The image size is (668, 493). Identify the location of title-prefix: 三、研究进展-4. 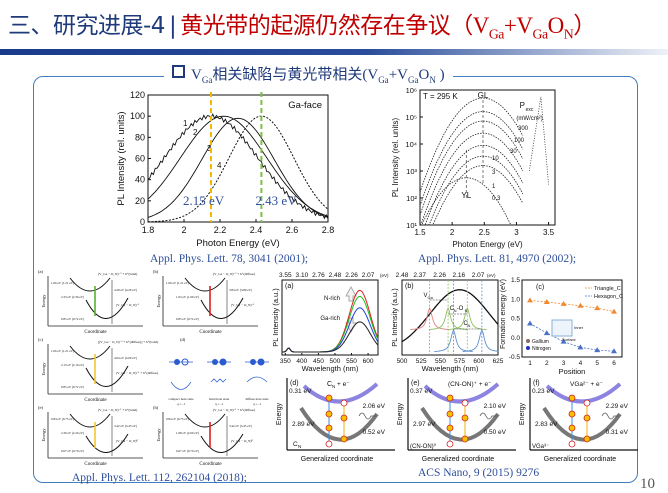
(86, 26).